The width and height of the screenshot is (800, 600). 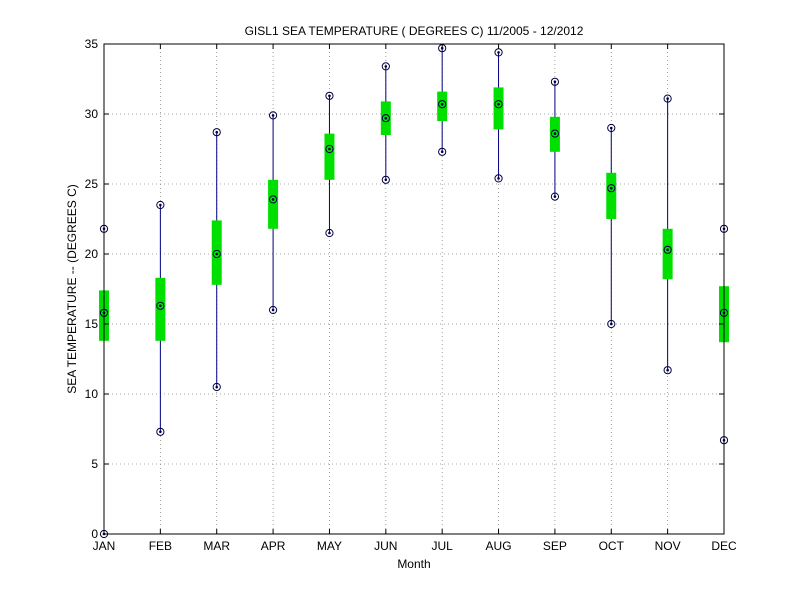 I want to click on x-tick-label: DEC, so click(x=724, y=546).